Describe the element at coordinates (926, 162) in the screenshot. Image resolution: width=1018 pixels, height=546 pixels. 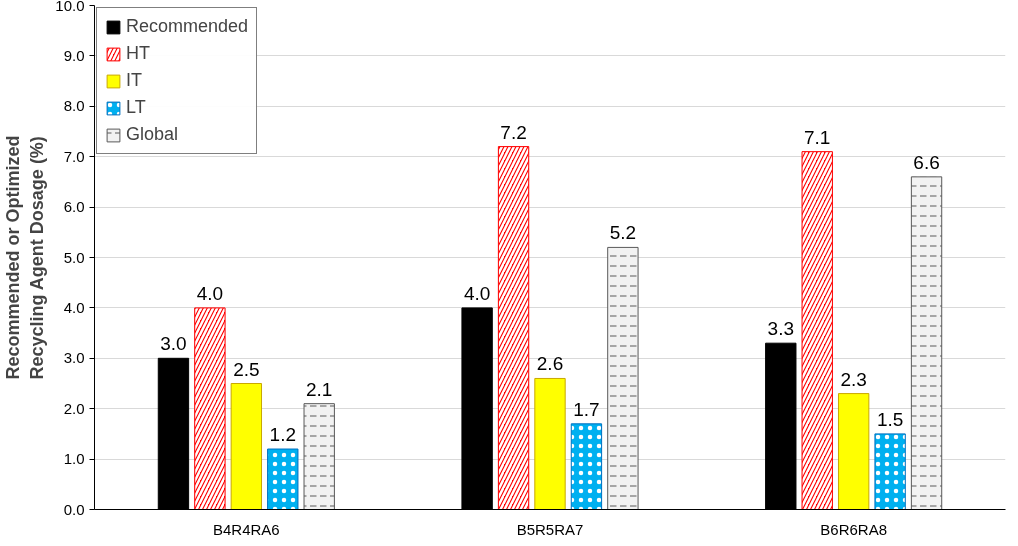
I see `data-label: 6.6` at that location.